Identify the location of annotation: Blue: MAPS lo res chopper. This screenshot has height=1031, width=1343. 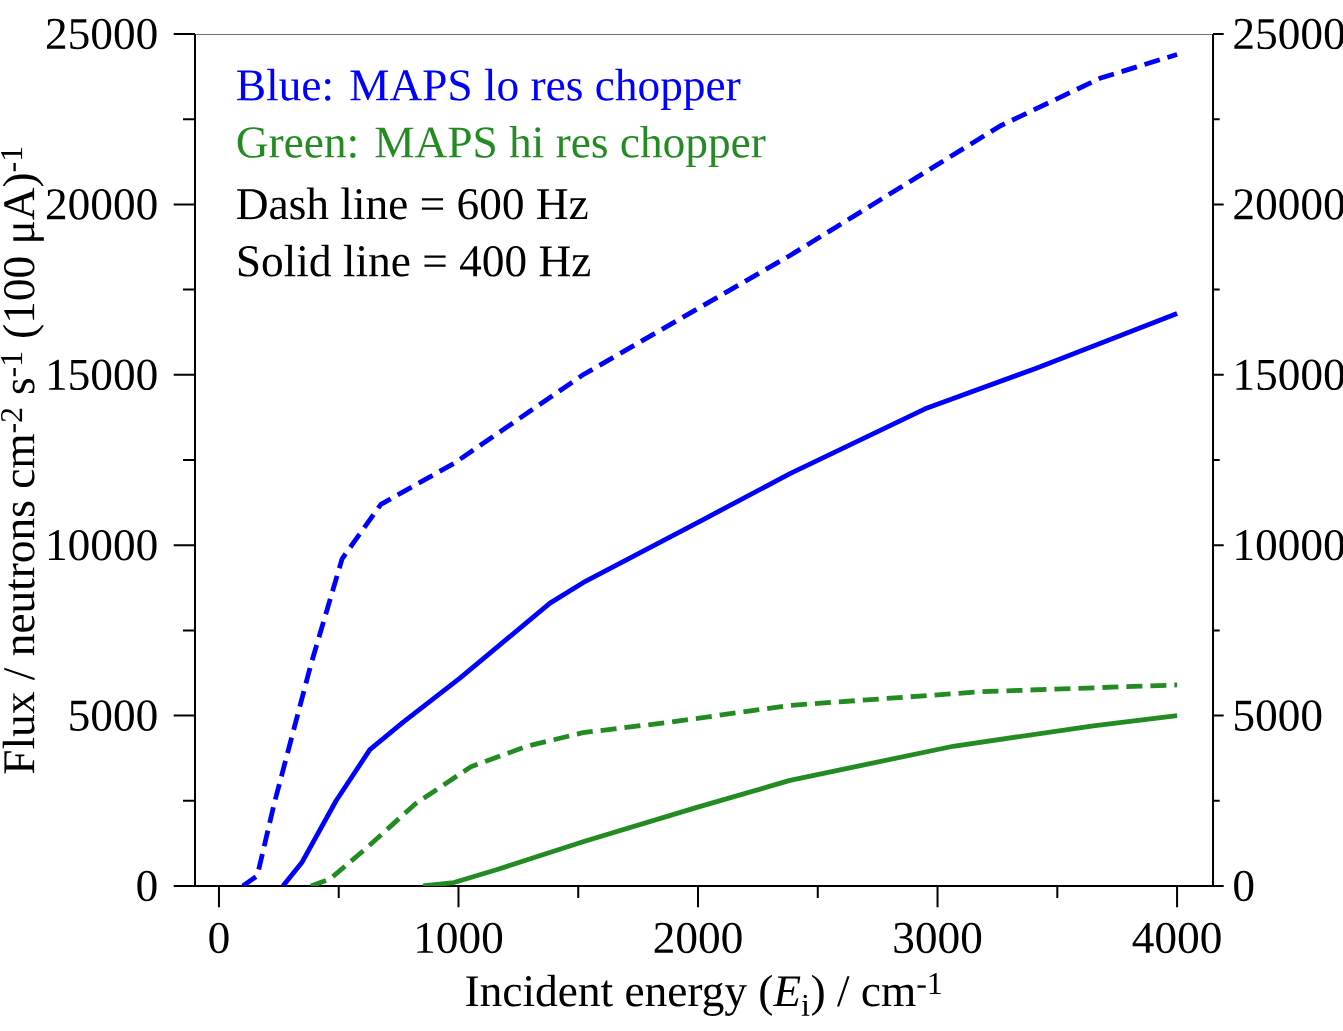
(489, 89).